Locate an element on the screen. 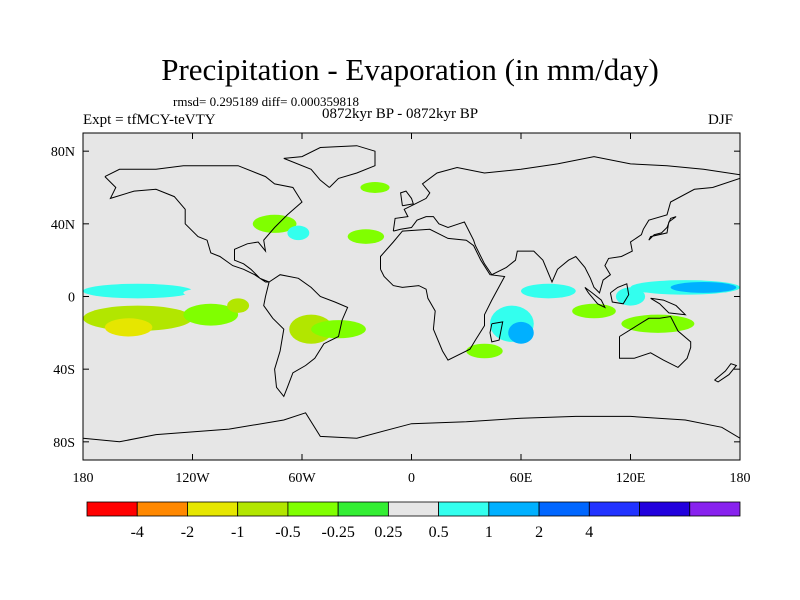 Image resolution: width=800 pixels, height=600 pixels. season-label: DJF is located at coordinates (721, 120).